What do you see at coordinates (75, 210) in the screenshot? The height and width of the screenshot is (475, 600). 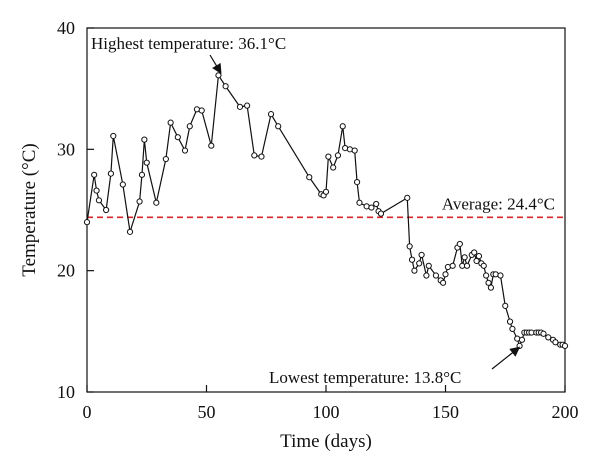 I see `y-axis: 10 20 30 40` at bounding box center [75, 210].